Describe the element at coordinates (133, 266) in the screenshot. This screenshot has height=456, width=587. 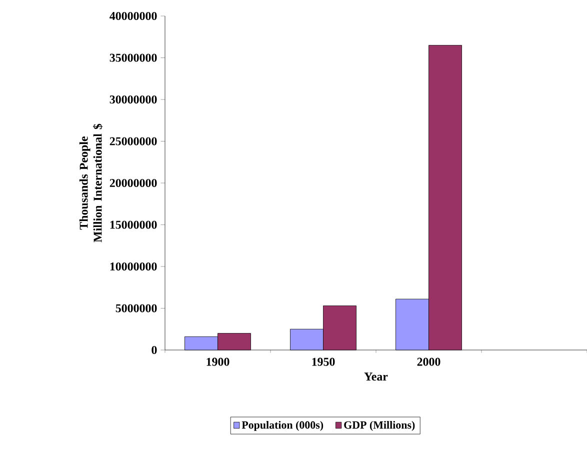
I see `y-tick-label: 10000000` at that location.